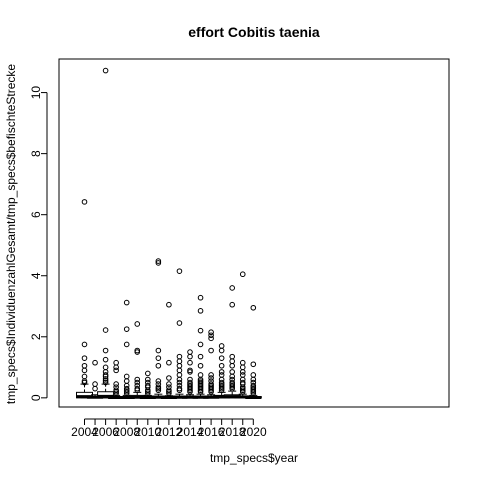 This screenshot has width=480, height=480. What do you see at coordinates (169, 432) in the screenshot?
I see `x-tick-label: 2012` at bounding box center [169, 432].